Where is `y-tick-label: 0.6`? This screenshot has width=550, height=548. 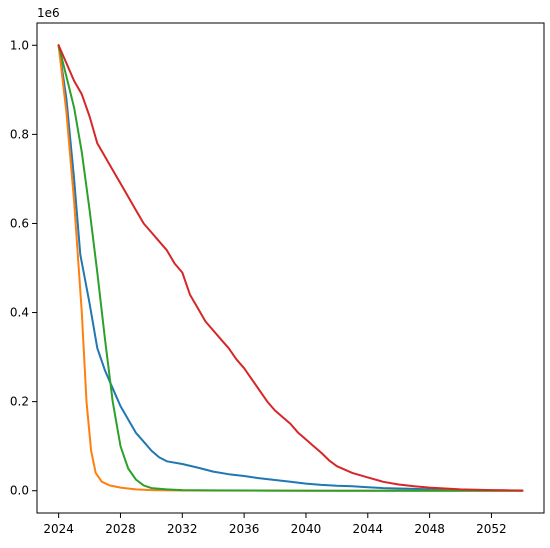 y-tick-label: 0.6 is located at coordinates (19, 223).